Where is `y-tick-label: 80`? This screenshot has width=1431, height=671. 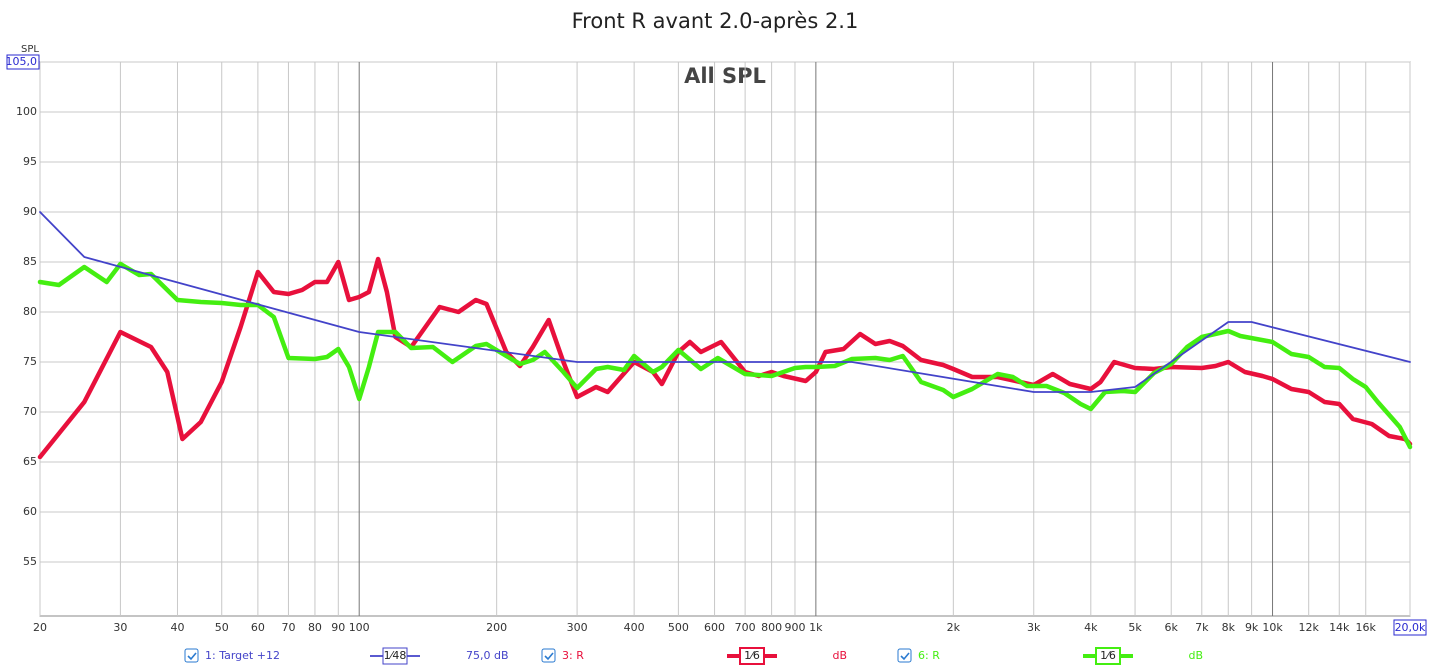
y-tick-label: 80 is located at coordinates (30, 311).